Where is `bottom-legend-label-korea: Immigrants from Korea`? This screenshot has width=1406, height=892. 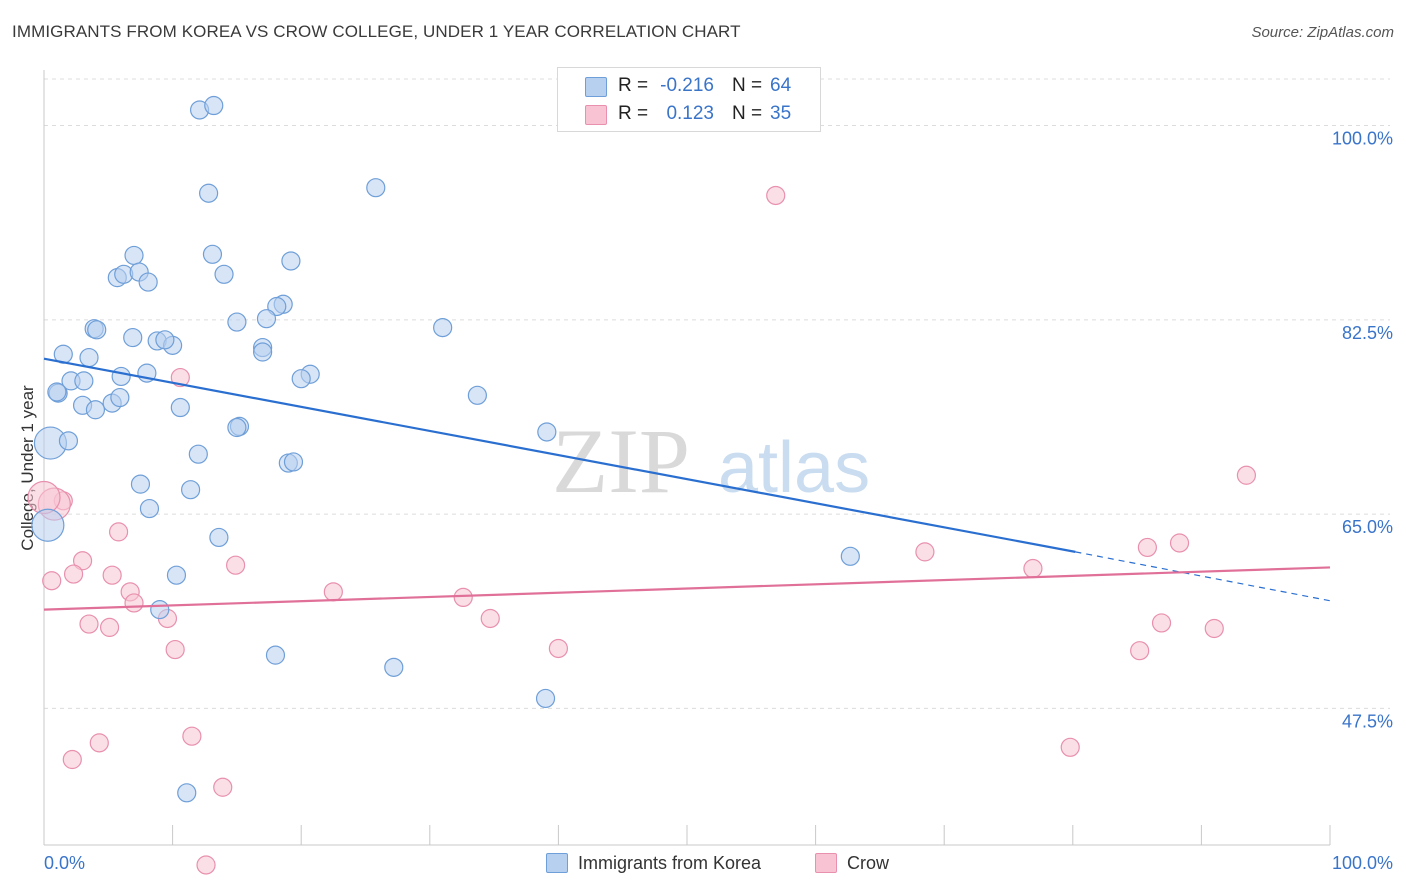
bottom-legend-label-korea: Immigrants from Korea is located at coordinates (670, 863).